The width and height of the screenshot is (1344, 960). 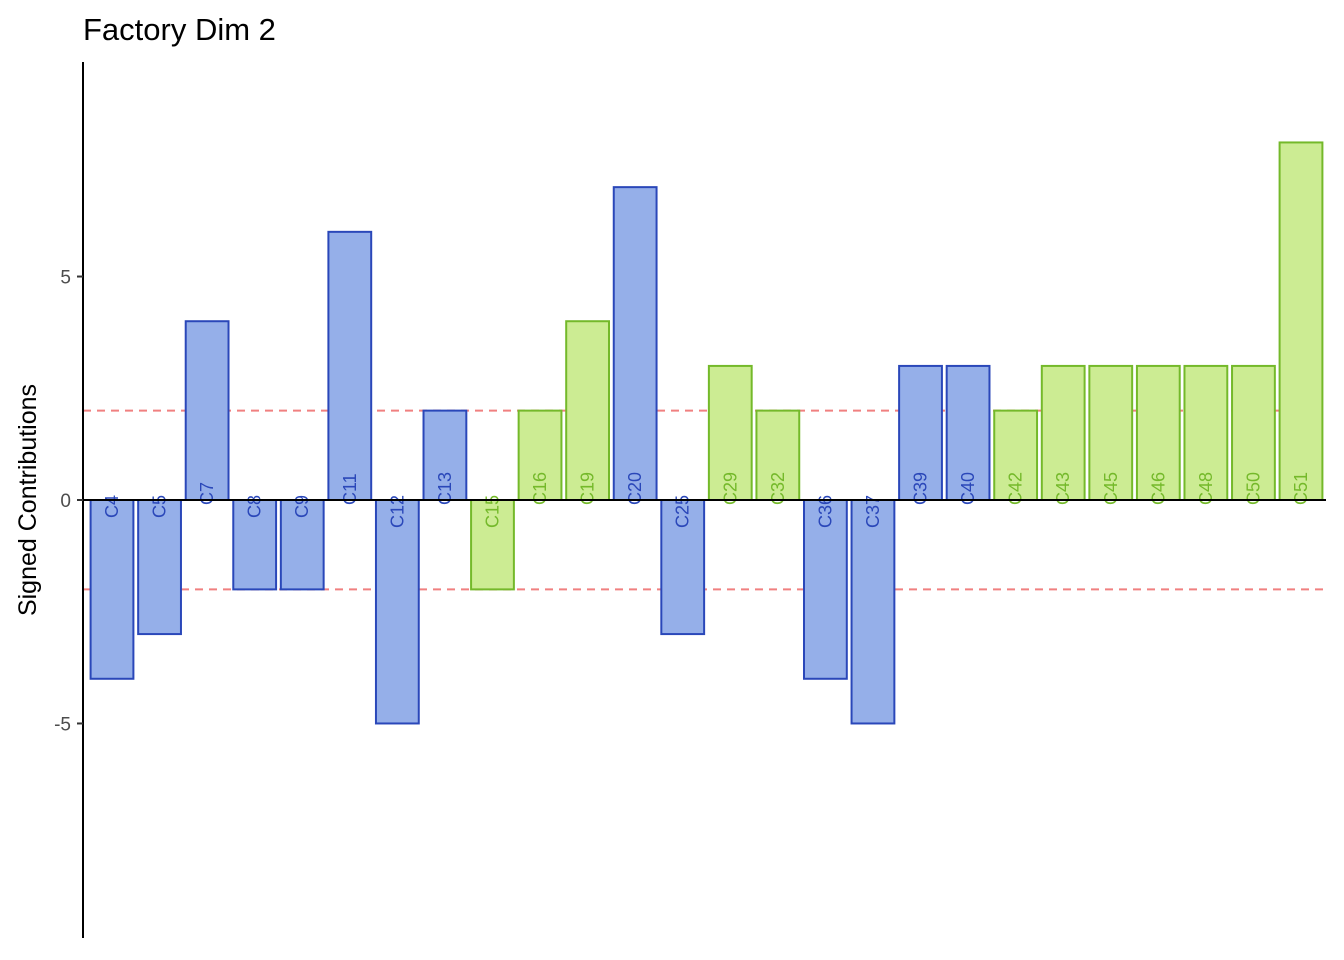 I want to click on bar-label-c50: C50, so click(x=1253, y=488).